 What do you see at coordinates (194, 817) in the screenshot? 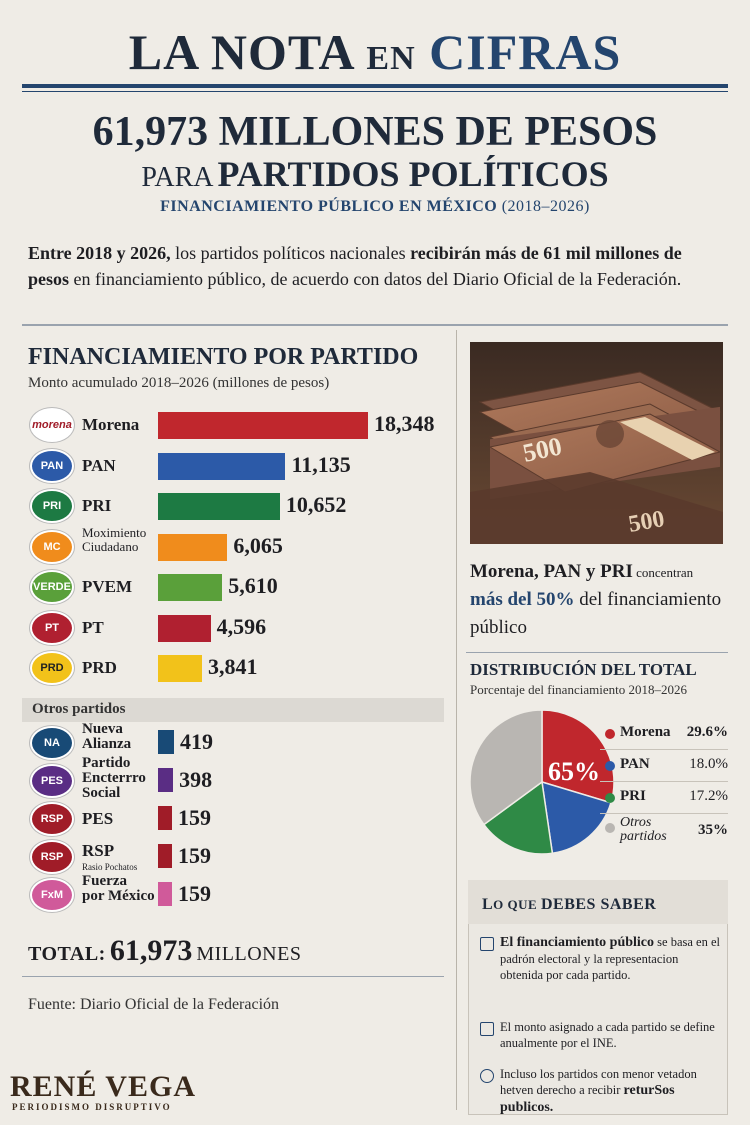
I see `bar-value-9: 159` at bounding box center [194, 817].